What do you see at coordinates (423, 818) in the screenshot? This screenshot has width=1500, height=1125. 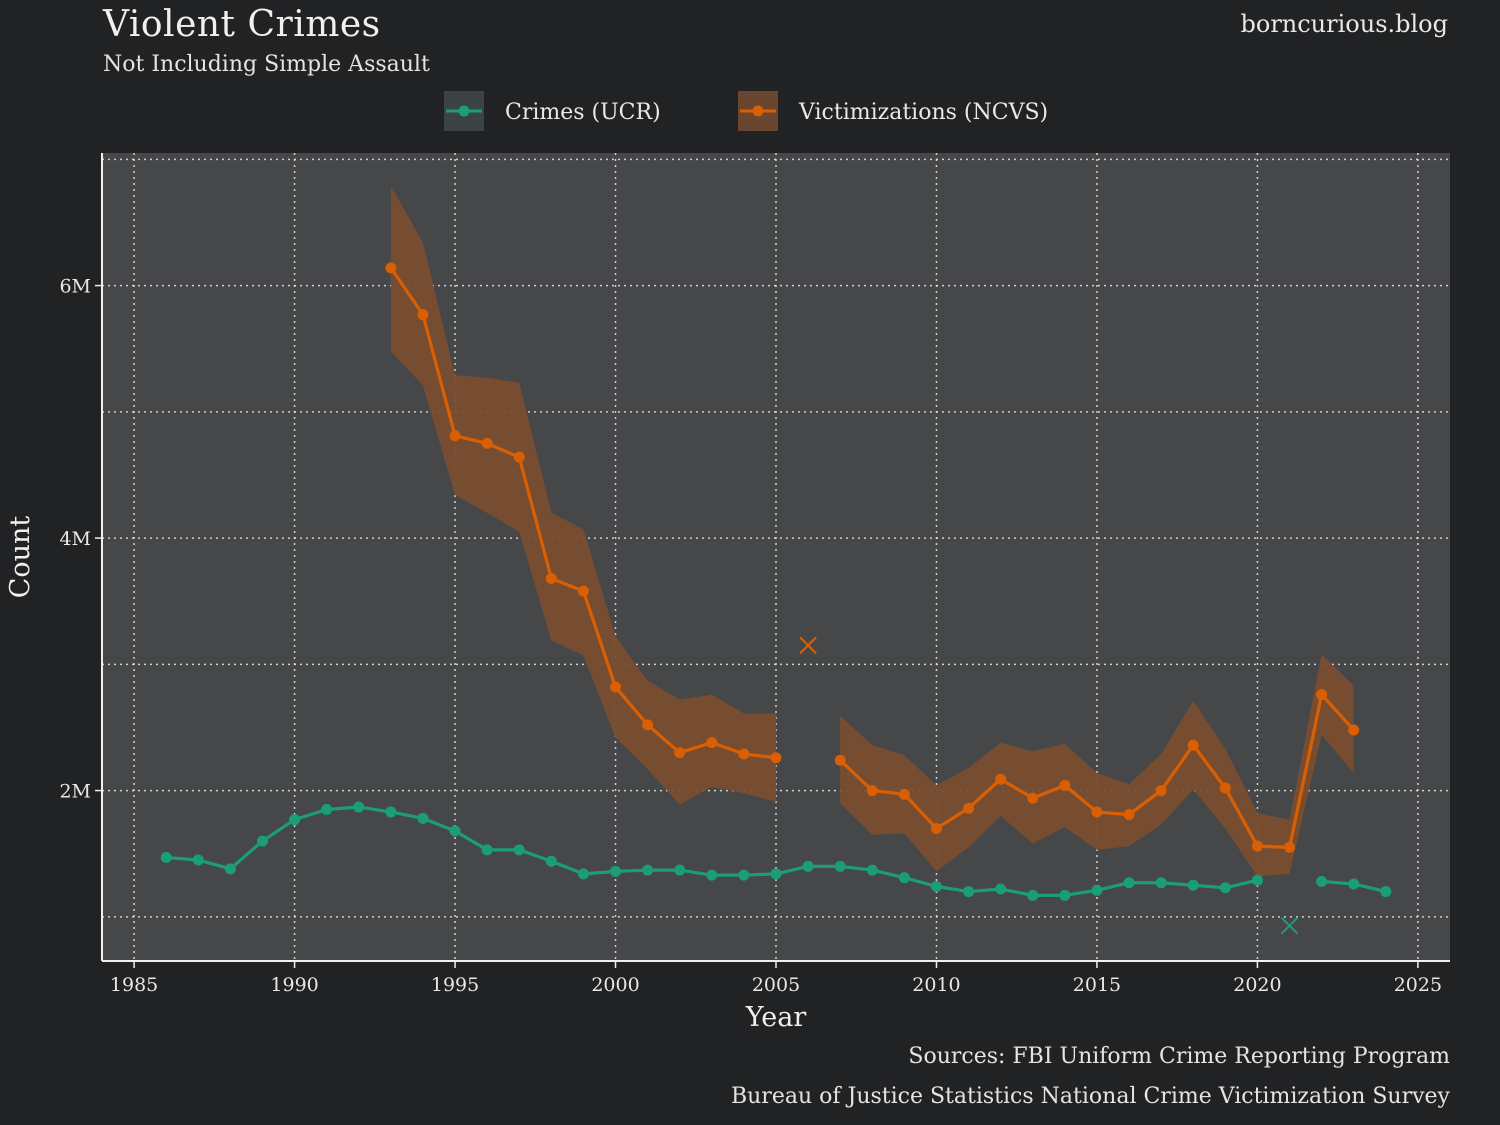 I see `data-point-0-1994` at bounding box center [423, 818].